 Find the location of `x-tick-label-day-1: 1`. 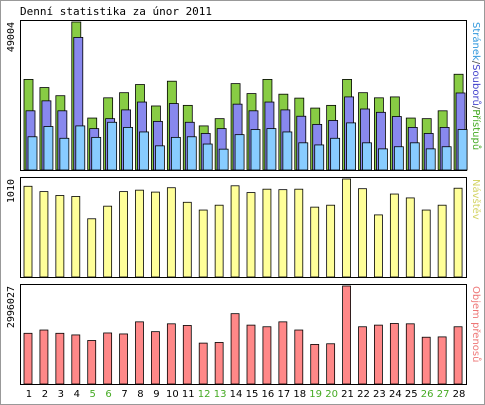

x-tick-label-day-1: 1 is located at coordinates (29, 394).